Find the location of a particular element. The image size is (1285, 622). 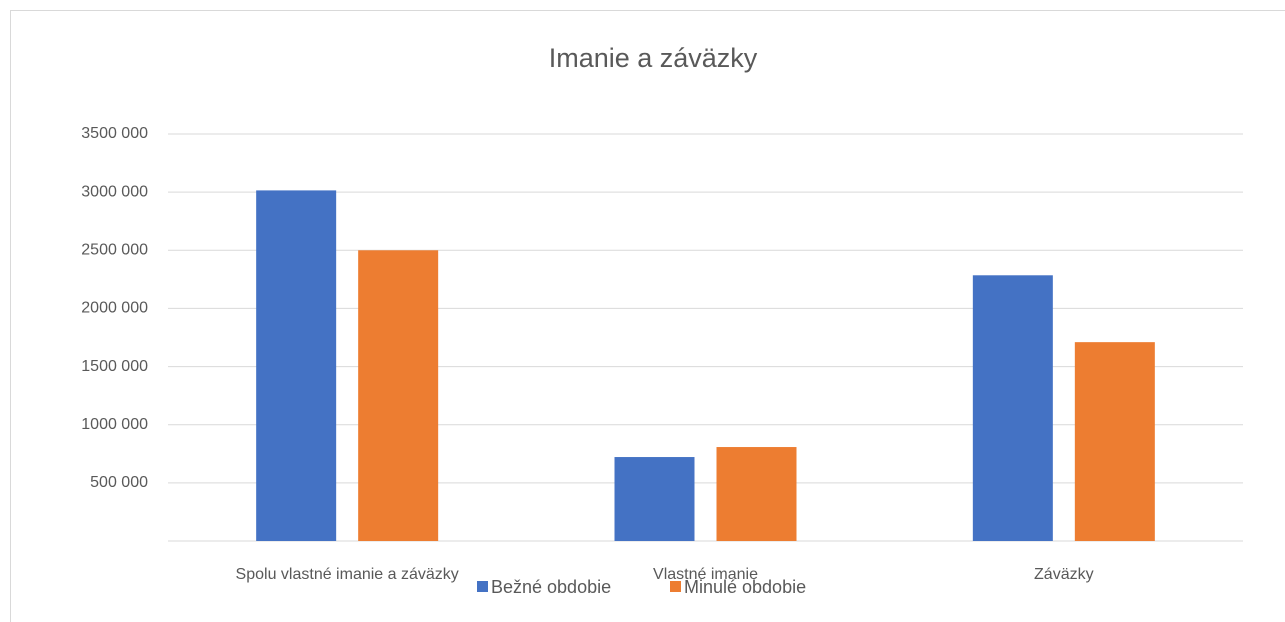

x-tick-label: Záväzky is located at coordinates (1064, 574).